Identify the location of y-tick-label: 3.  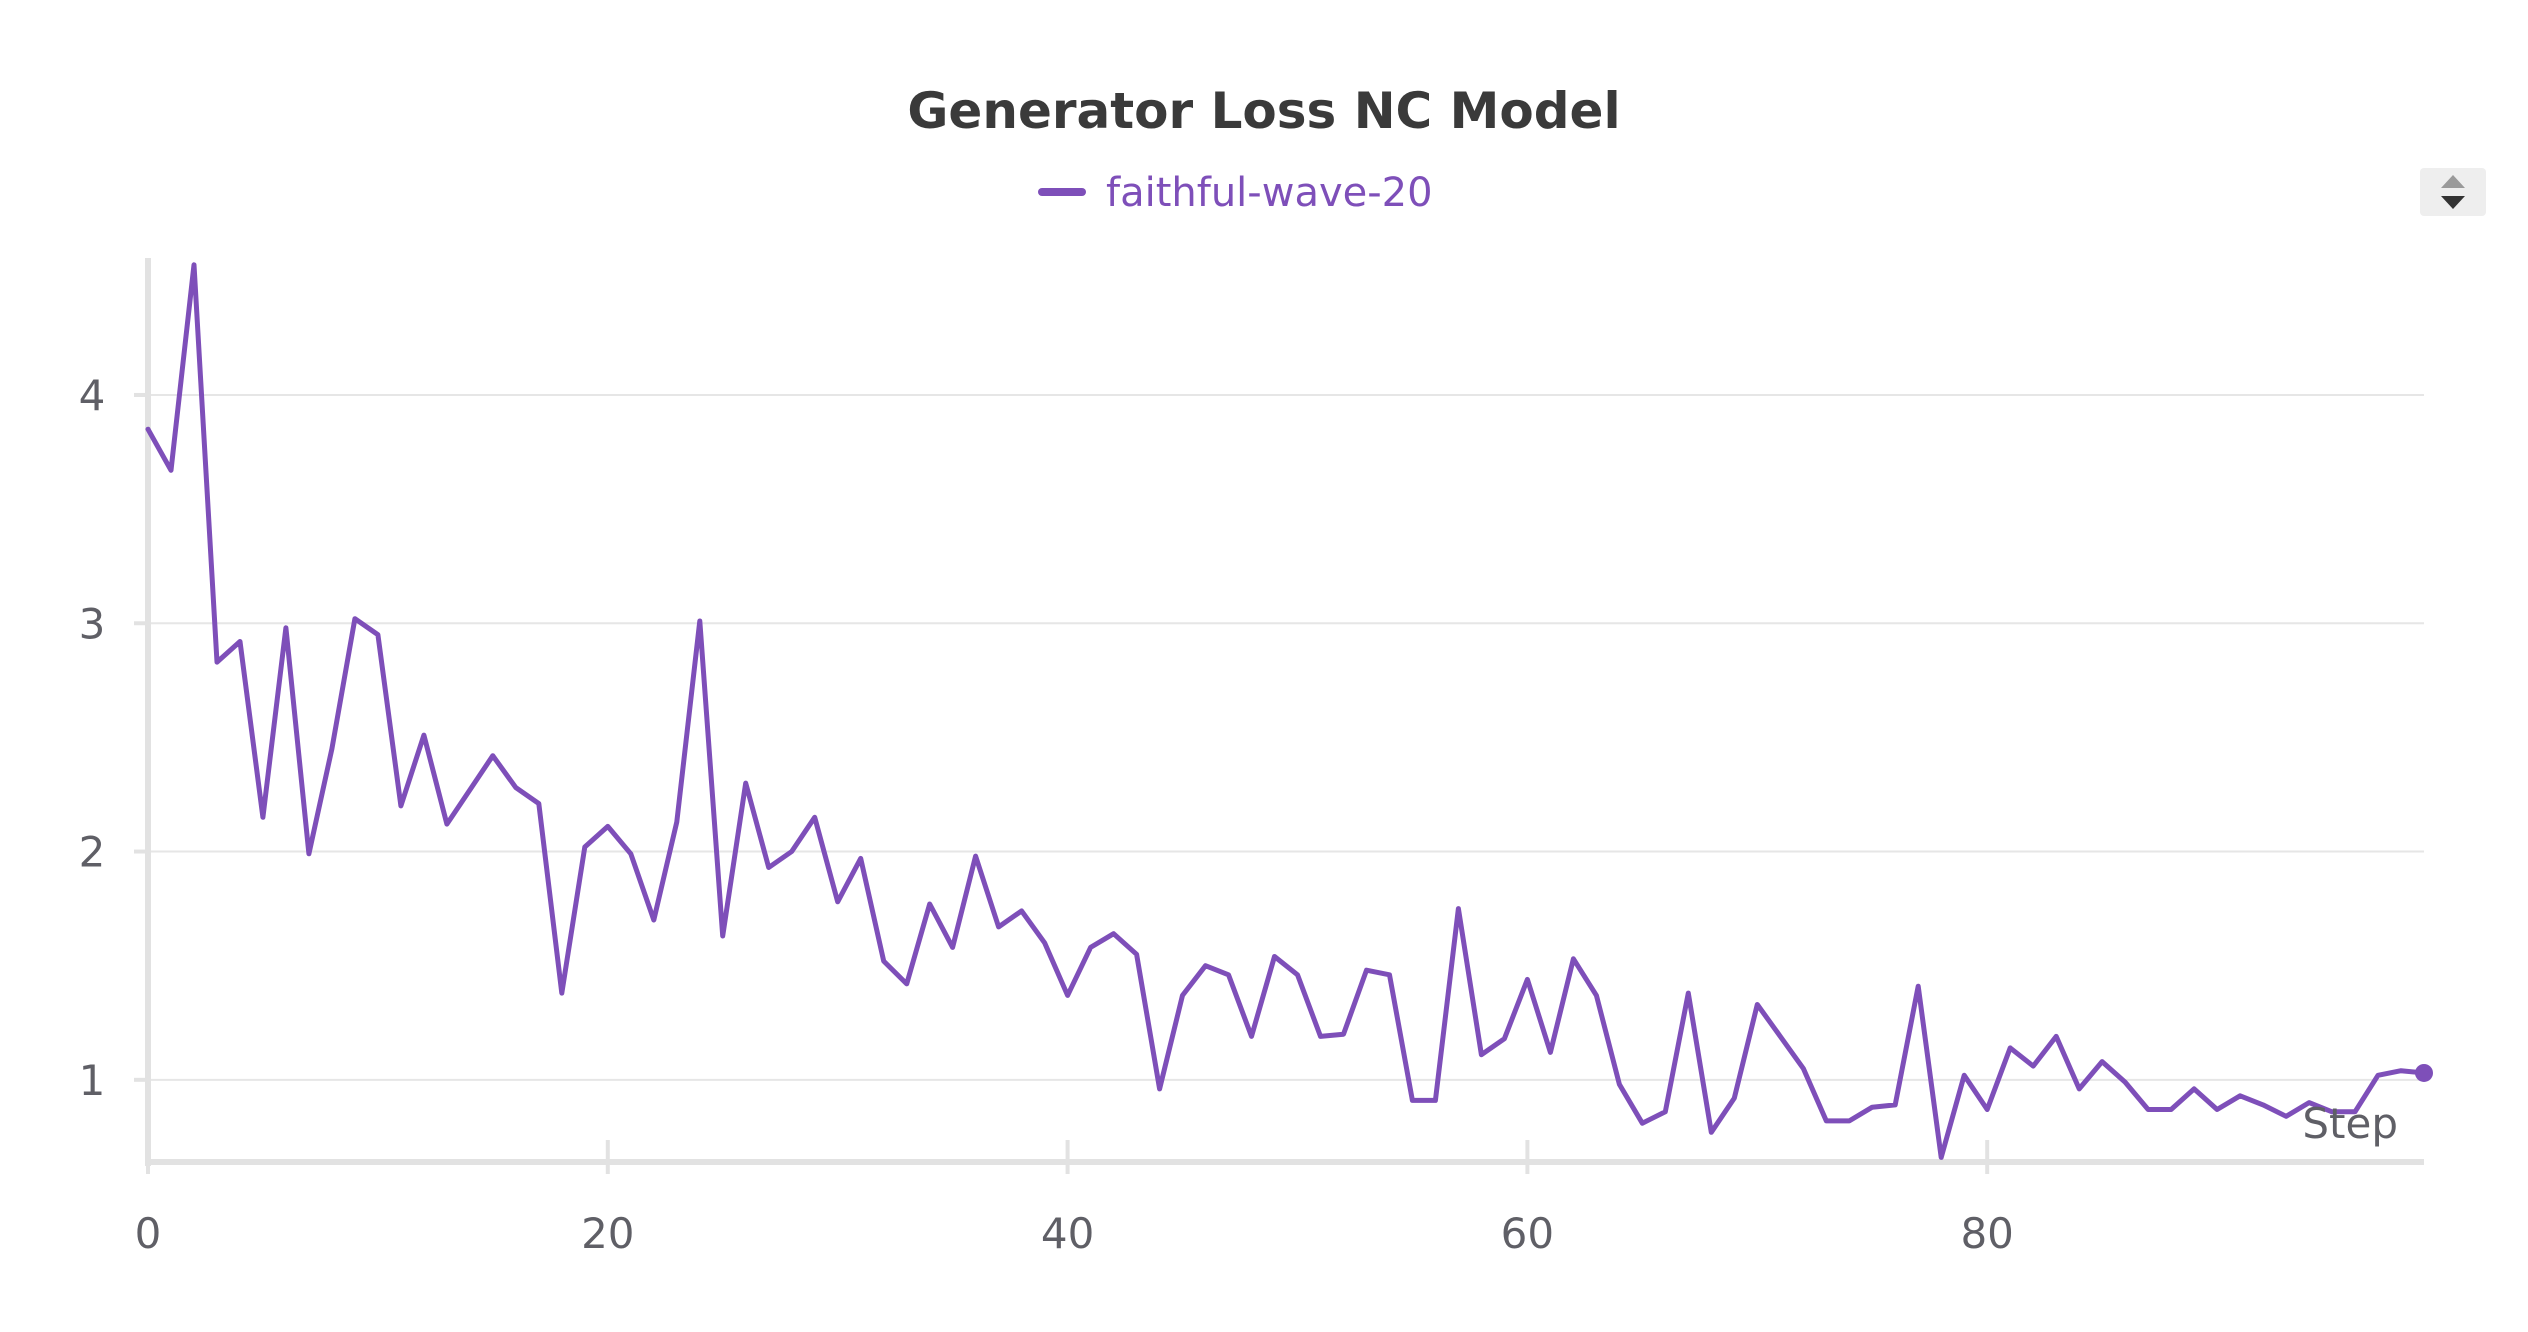
(92, 623).